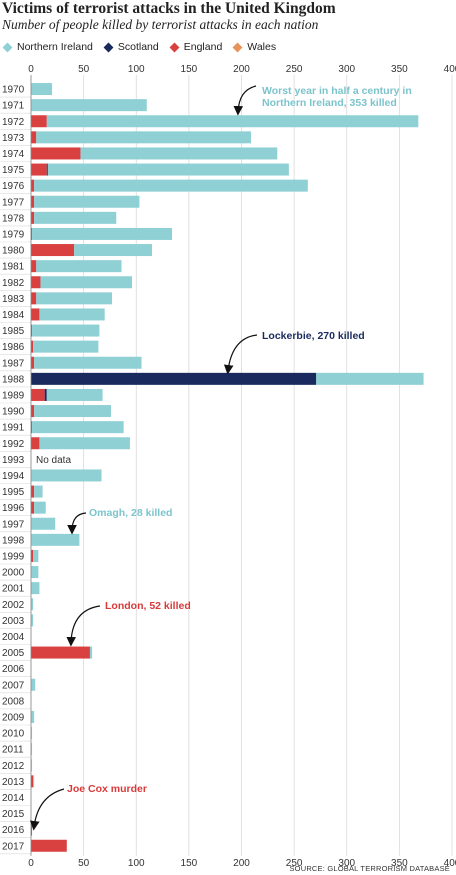 This screenshot has height=875, width=456. What do you see at coordinates (33, 217) in the screenshot?
I see `bar-1978-england` at bounding box center [33, 217].